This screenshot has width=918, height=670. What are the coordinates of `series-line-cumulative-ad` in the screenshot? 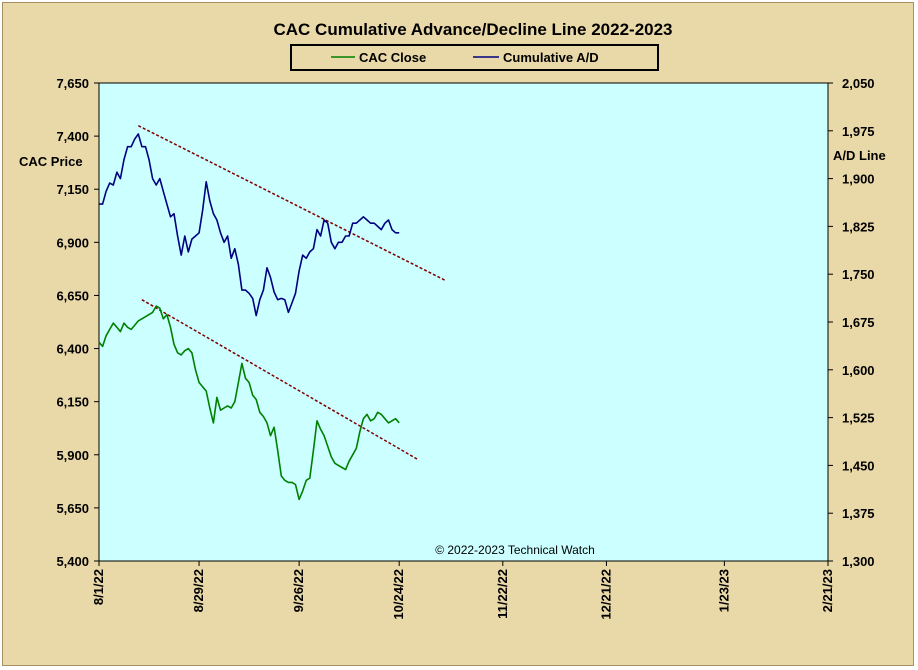 It's located at (249, 225).